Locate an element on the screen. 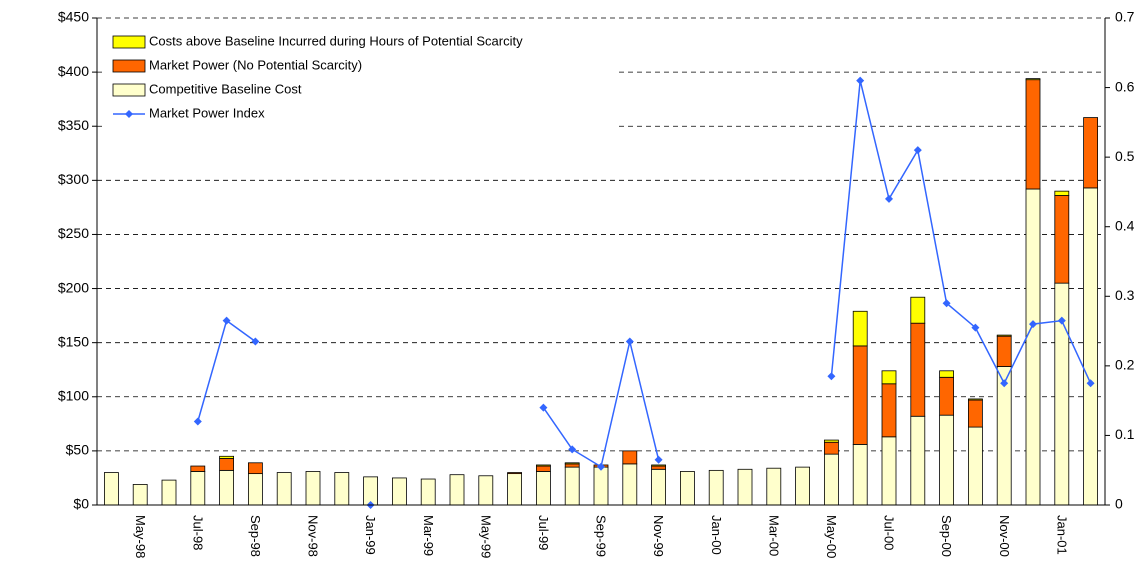 Image resolution: width=1147 pixels, height=573 pixels. y-tick-label: $450 is located at coordinates (73, 17).